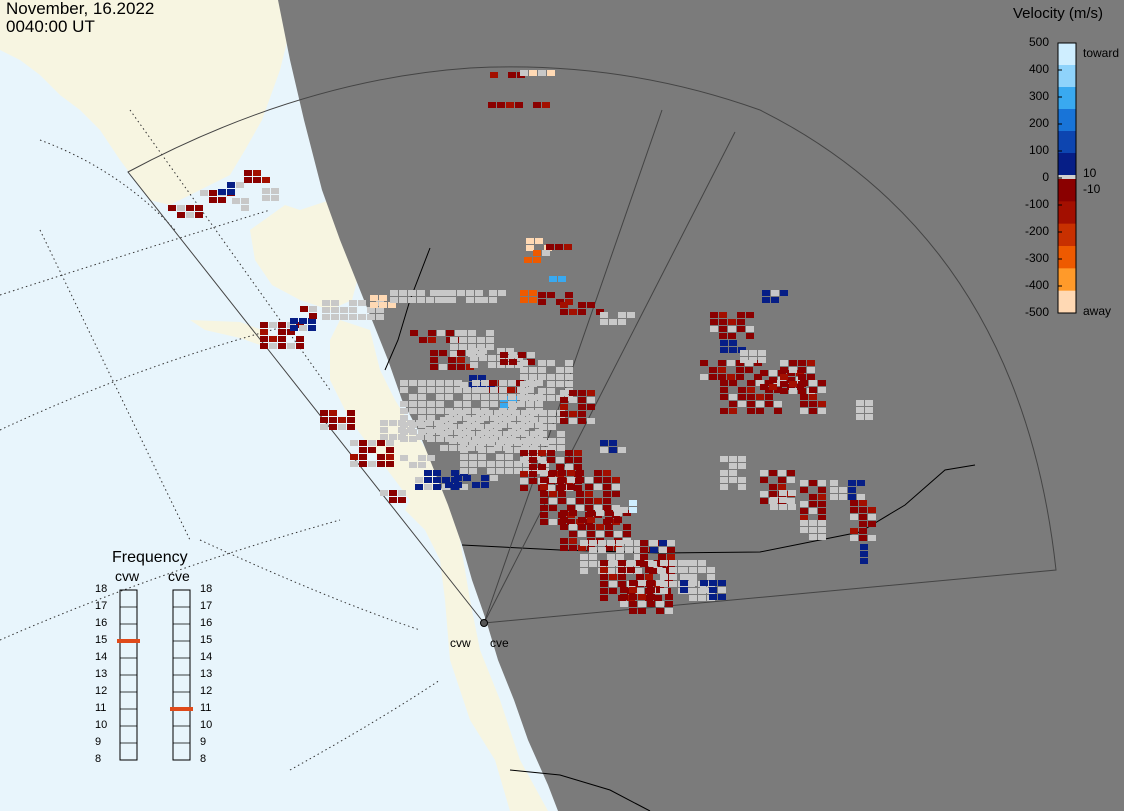  Describe the element at coordinates (615, 88) in the screenshot. I see `fov-outer-arc` at that location.